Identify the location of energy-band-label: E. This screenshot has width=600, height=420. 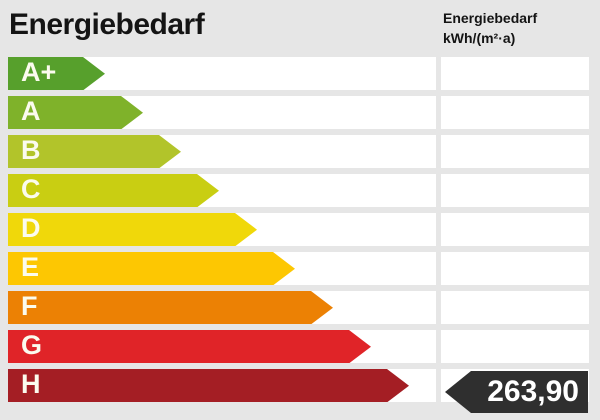
(30, 267).